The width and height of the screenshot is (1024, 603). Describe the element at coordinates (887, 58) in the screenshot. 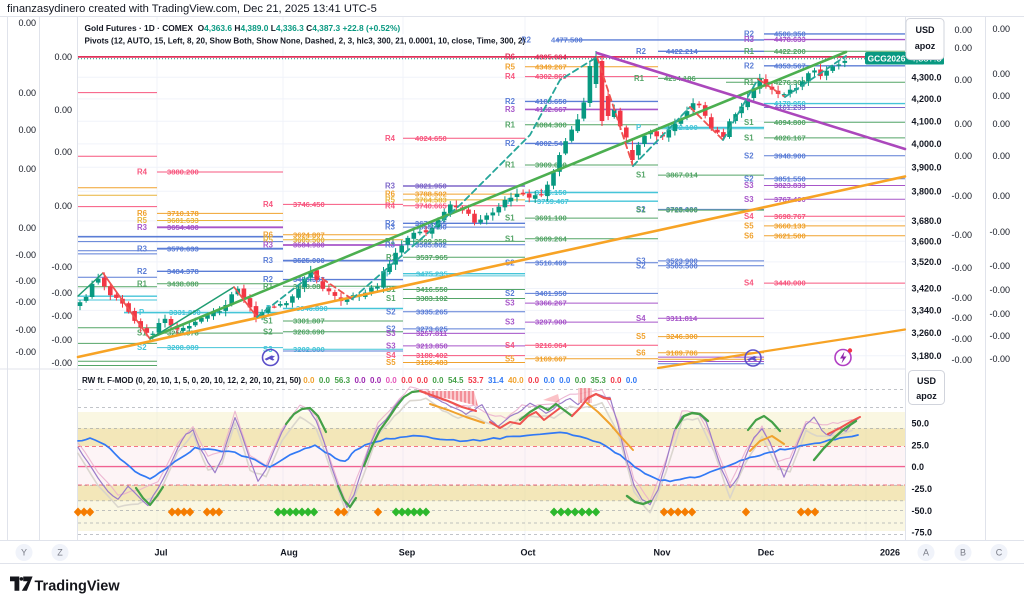

I see `svg-text: GCG2026` at that location.